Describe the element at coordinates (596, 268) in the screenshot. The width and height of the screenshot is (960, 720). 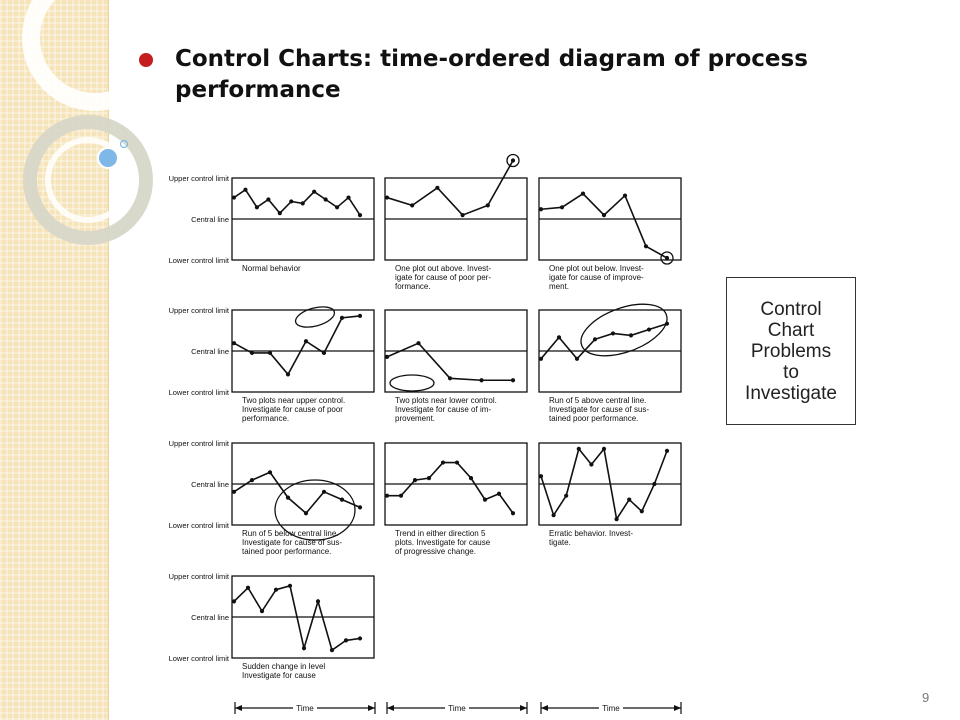
I see `panel-caption: One plot out below. Invest-` at that location.